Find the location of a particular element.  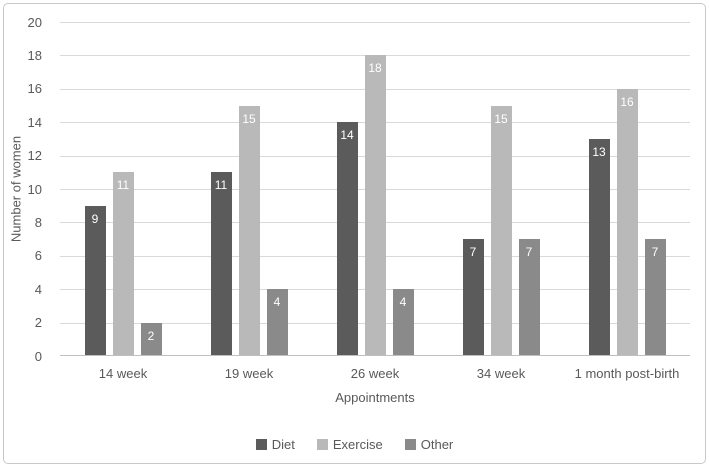

bar-diet: 9 is located at coordinates (95, 280).